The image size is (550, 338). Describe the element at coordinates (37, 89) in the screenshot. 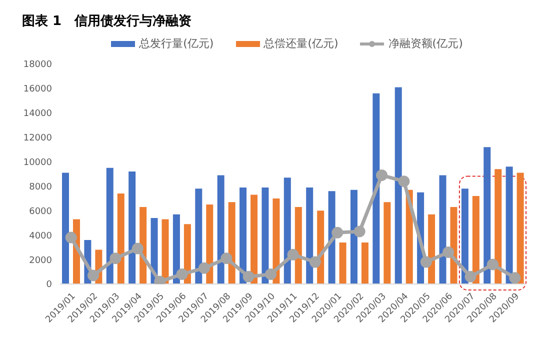

I see `y-tick-label: 16000` at that location.